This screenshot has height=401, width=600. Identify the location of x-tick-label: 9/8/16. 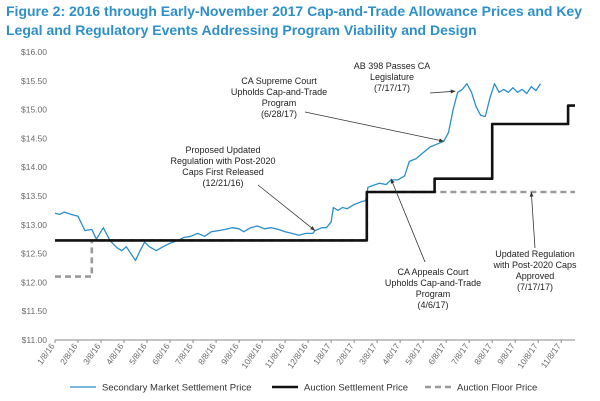
(230, 353).